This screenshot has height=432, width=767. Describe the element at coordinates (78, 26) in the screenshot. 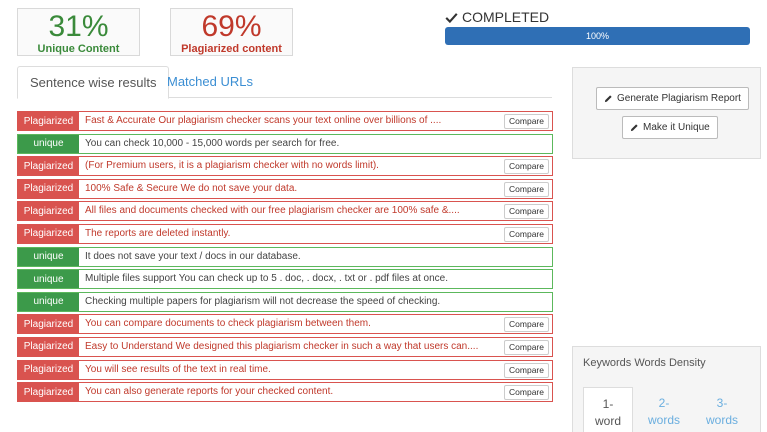

I see `unique-percent: 31%` at that location.